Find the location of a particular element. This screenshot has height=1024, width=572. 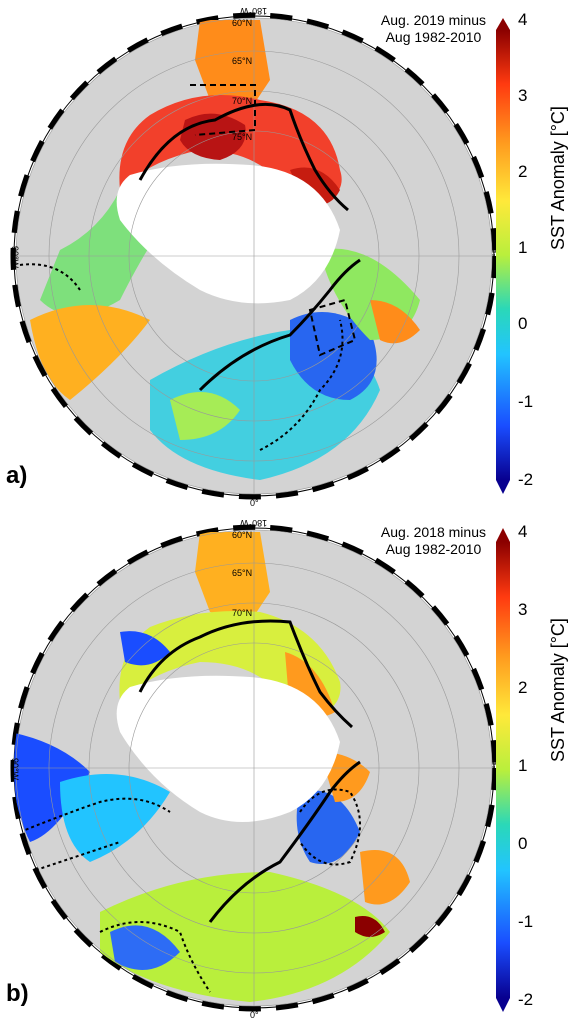

panel-label: a) is located at coordinates (17, 475).